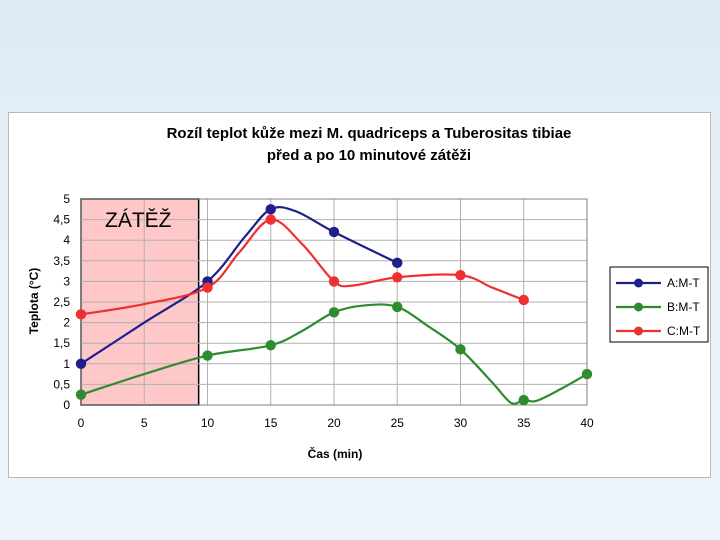  I want to click on x-tick-label: 35, so click(524, 423).